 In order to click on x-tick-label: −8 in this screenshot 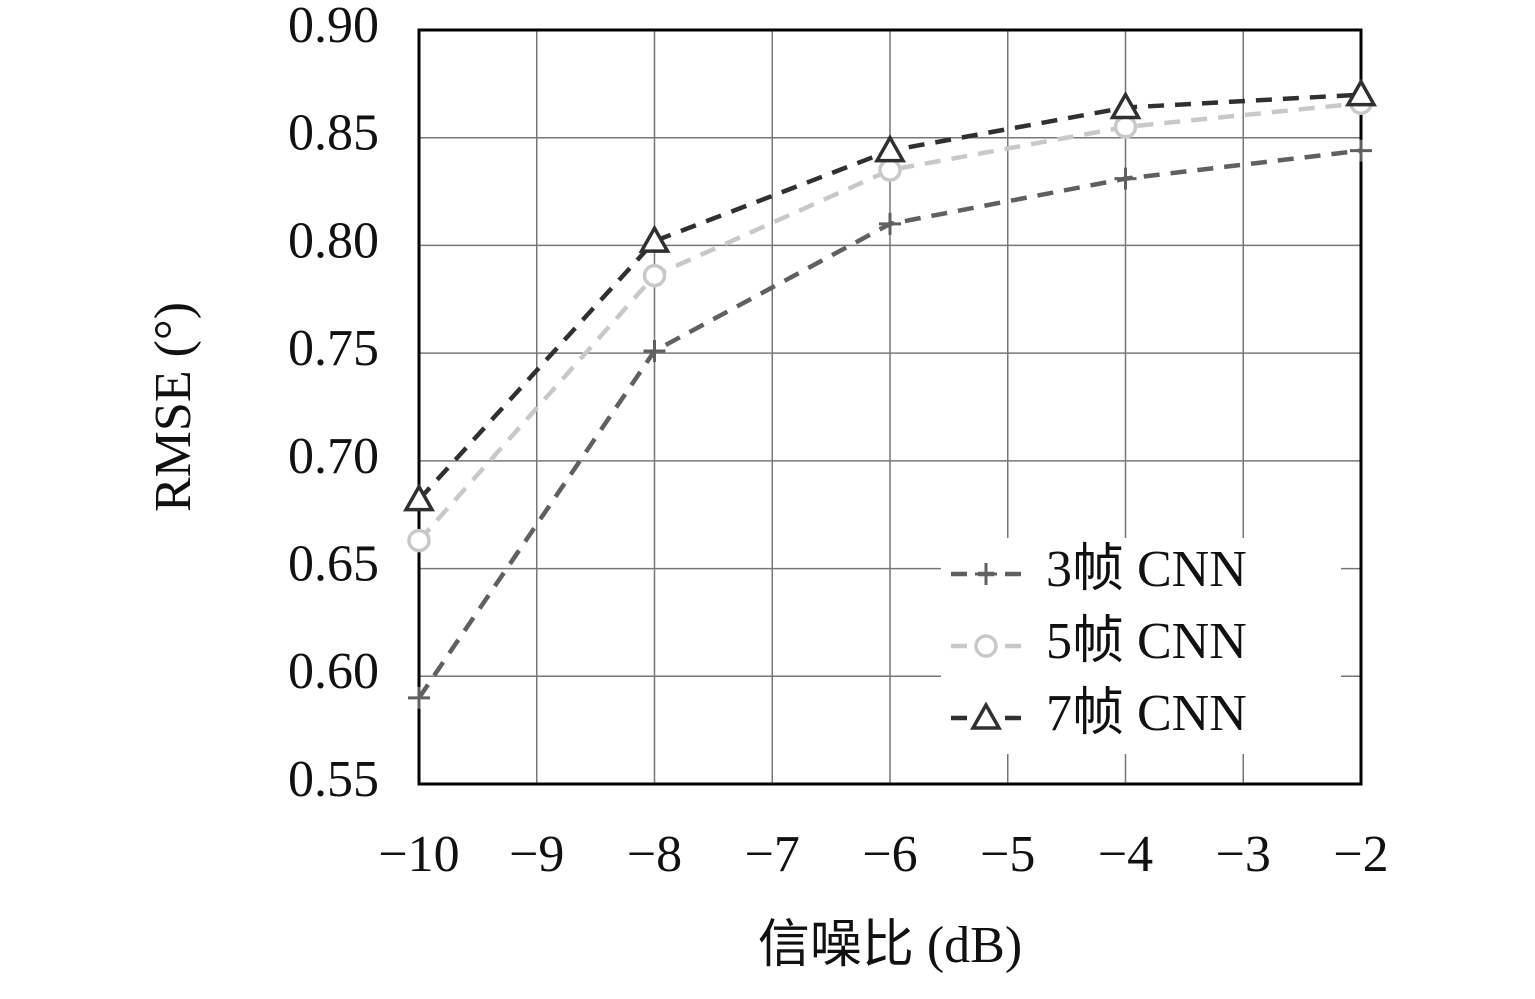, I will do `click(654, 854)`.